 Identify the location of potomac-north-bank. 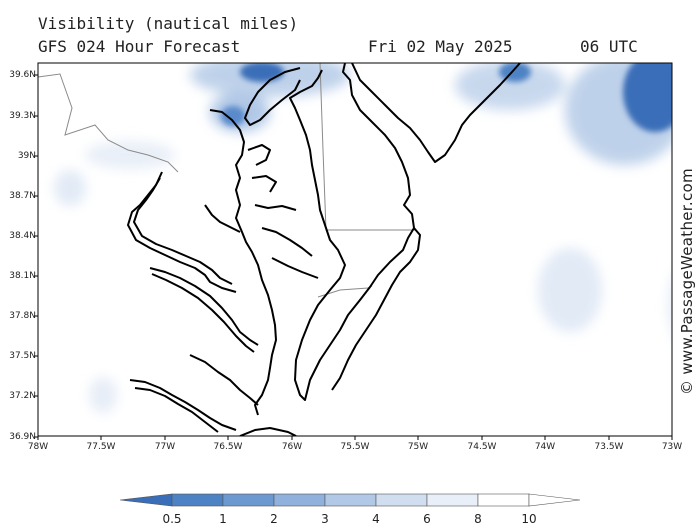
(183, 231).